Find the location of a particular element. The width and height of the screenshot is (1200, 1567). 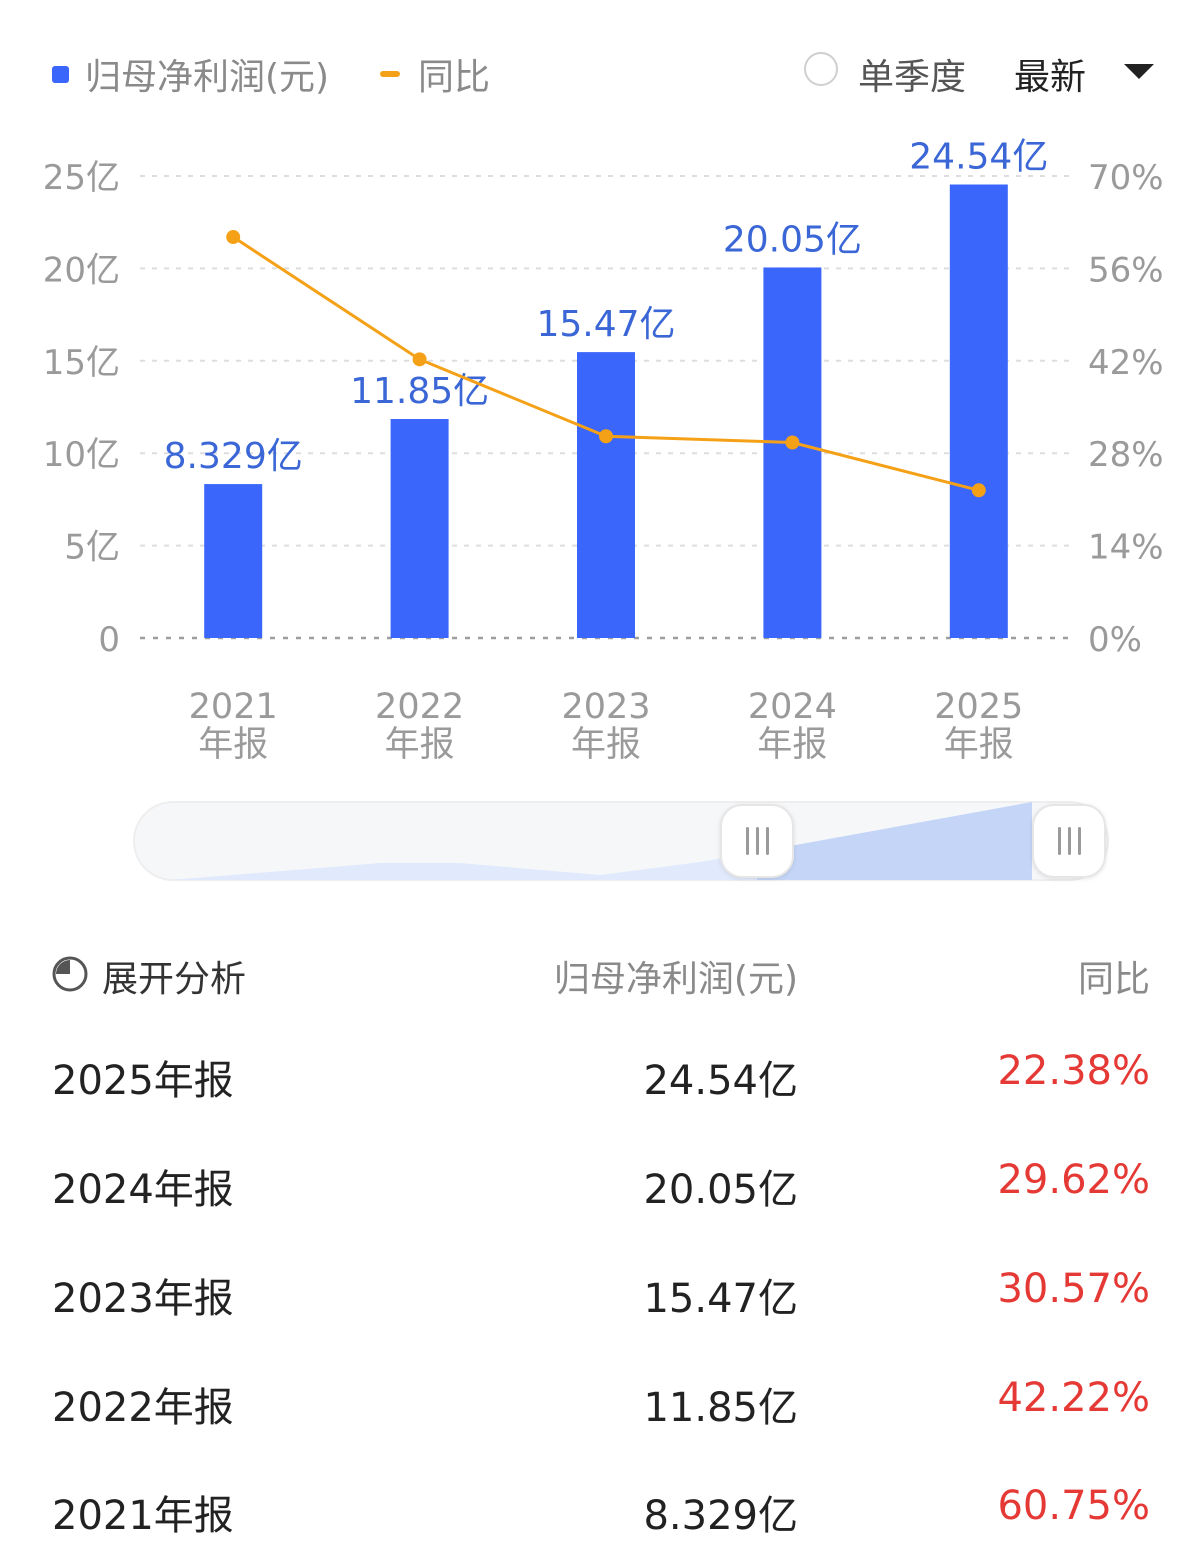

slider-track is located at coordinates (621, 841).